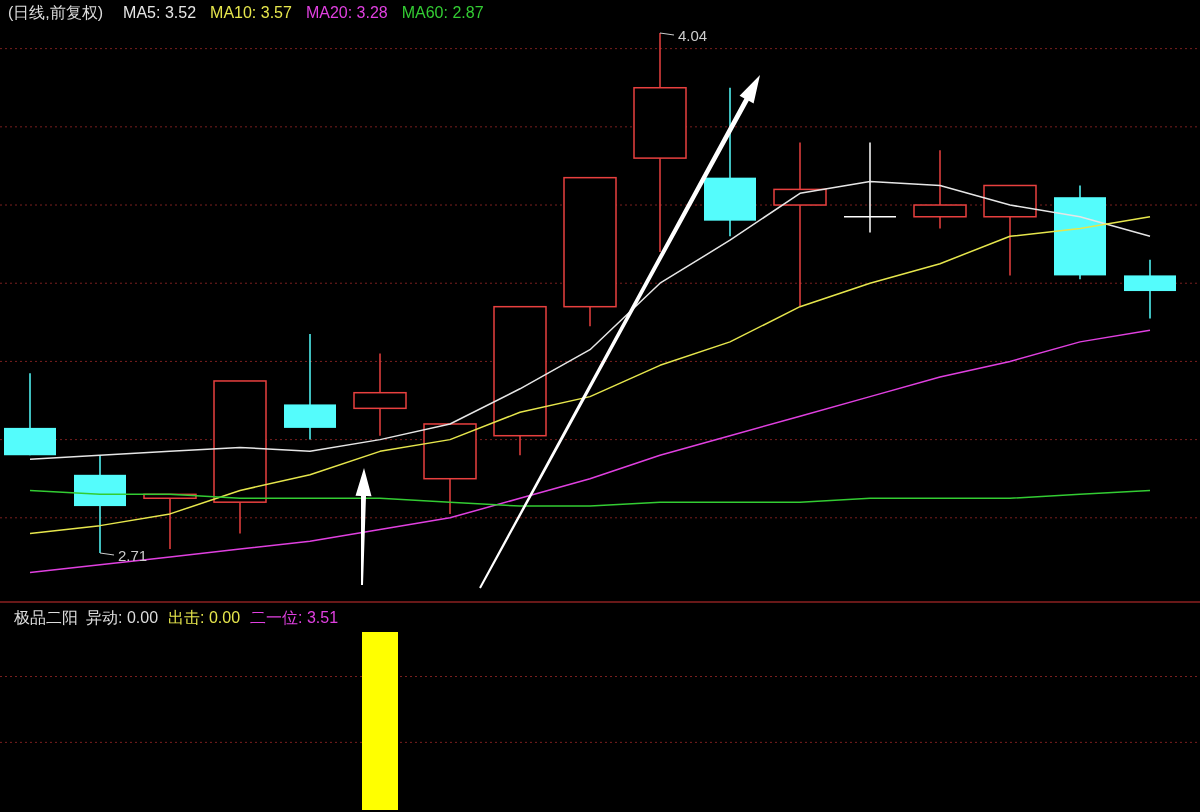 The width and height of the screenshot is (1200, 812). I want to click on text: MA10: 3.57, so click(251, 12).